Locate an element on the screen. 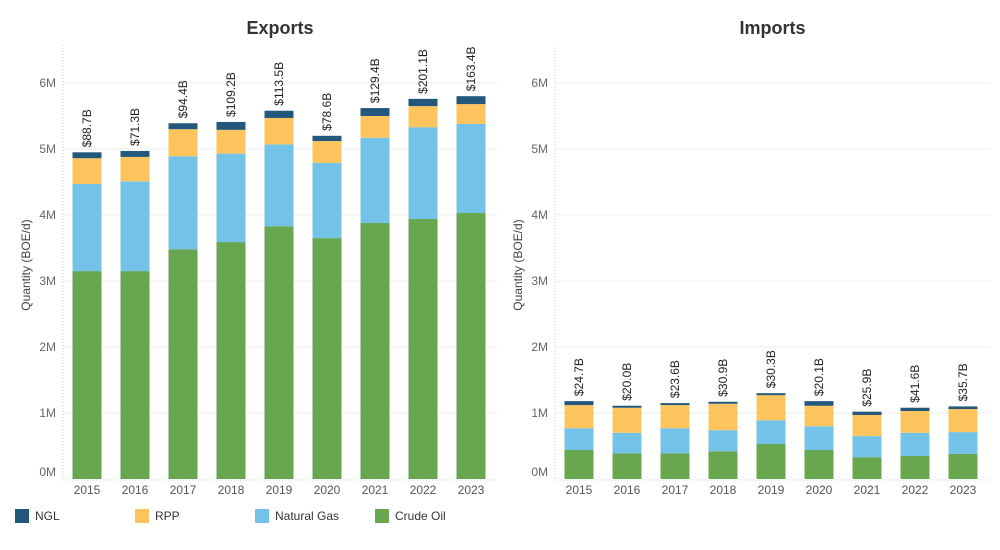  data-label: $24.7B is located at coordinates (579, 377).